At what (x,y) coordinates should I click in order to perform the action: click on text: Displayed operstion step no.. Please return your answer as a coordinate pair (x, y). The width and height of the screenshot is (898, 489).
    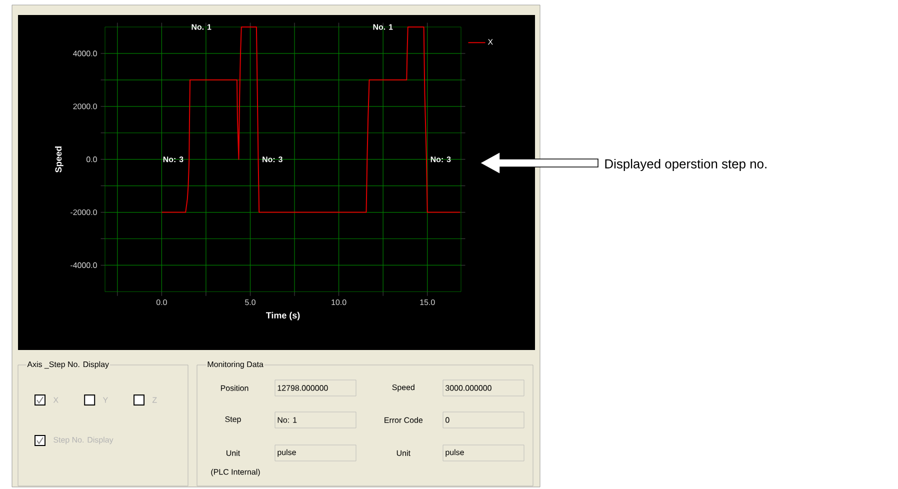
    Looking at the image, I should click on (685, 165).